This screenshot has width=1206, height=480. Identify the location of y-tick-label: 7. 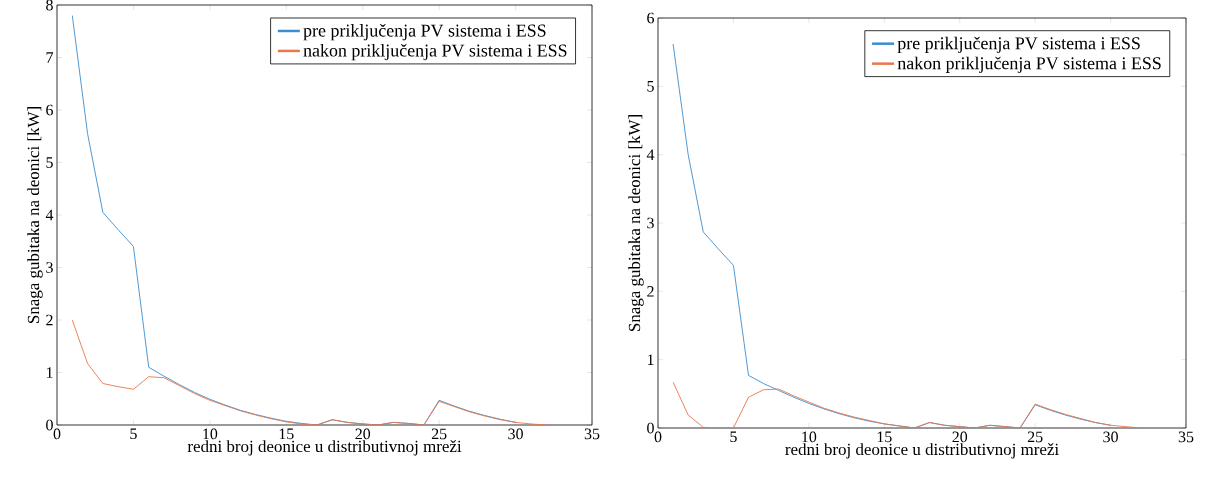
(50, 57).